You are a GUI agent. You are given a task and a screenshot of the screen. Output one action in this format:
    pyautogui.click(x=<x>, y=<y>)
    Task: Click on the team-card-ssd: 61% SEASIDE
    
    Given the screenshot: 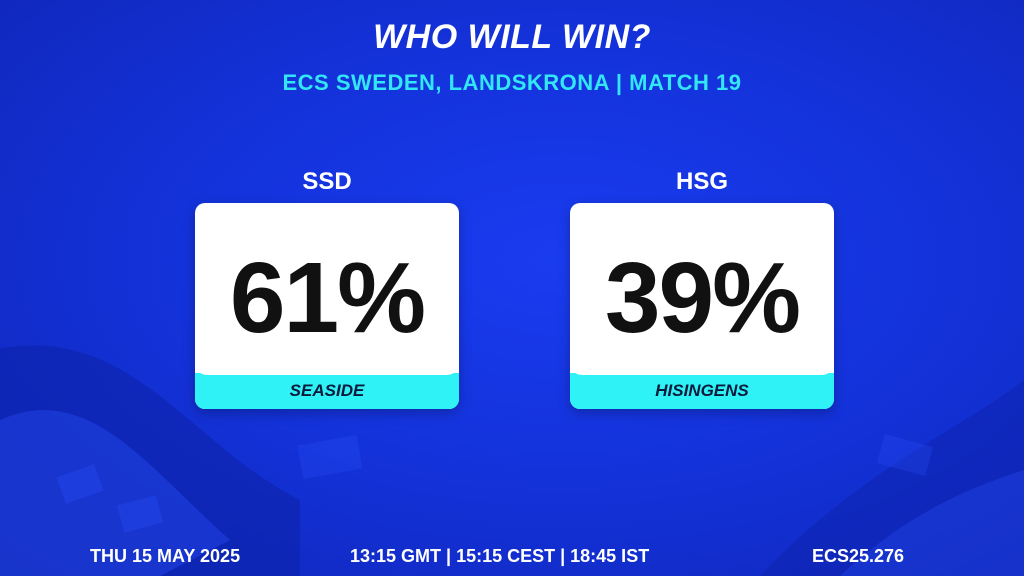 What is the action you would take?
    pyautogui.click(x=327, y=306)
    